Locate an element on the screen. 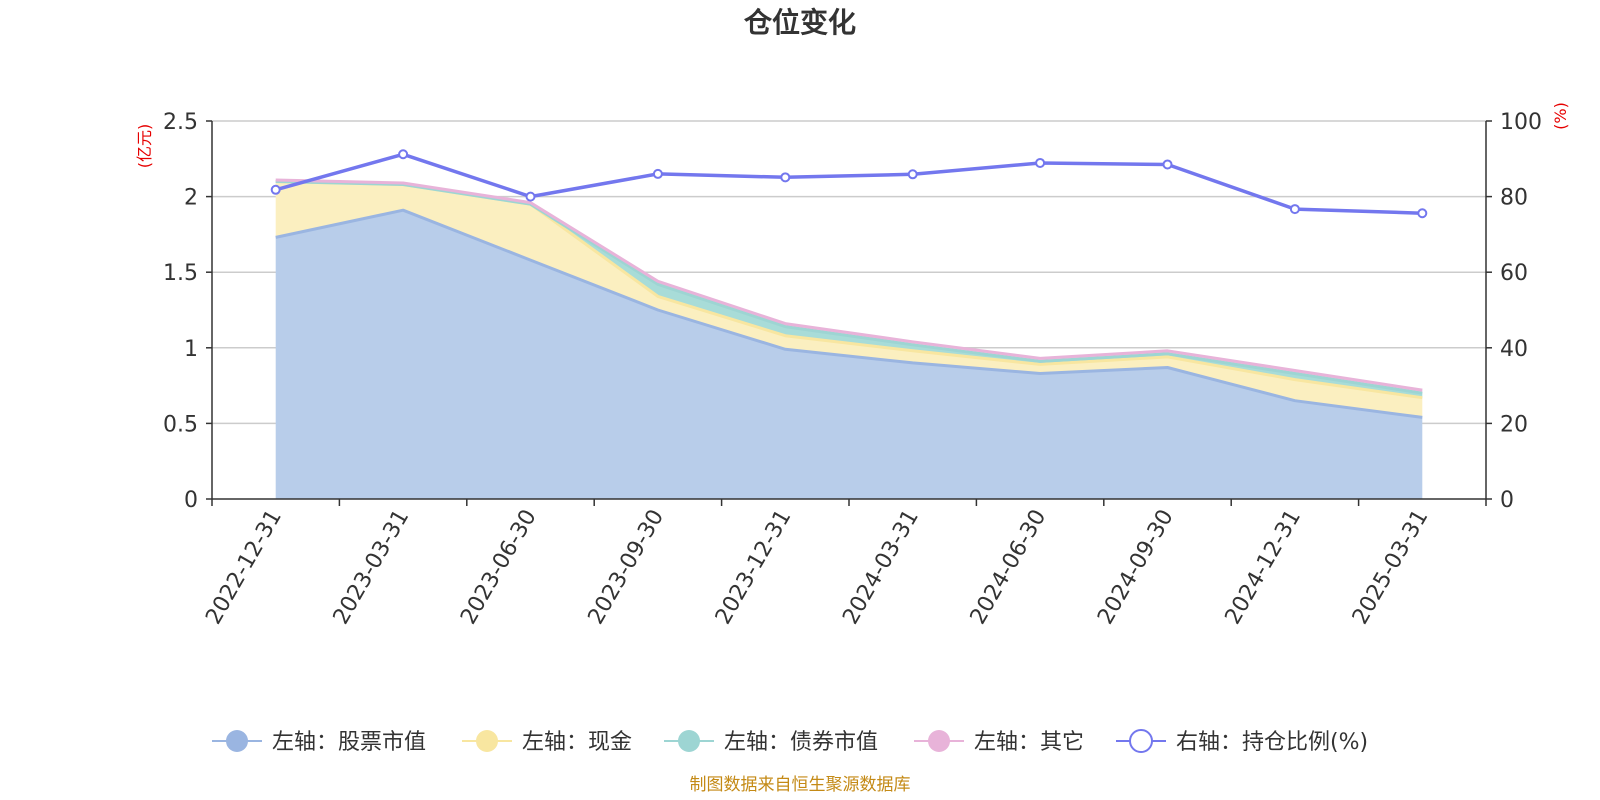 This screenshot has width=1600, height=800. x-tick-label: 2022-12-31 is located at coordinates (244, 567).